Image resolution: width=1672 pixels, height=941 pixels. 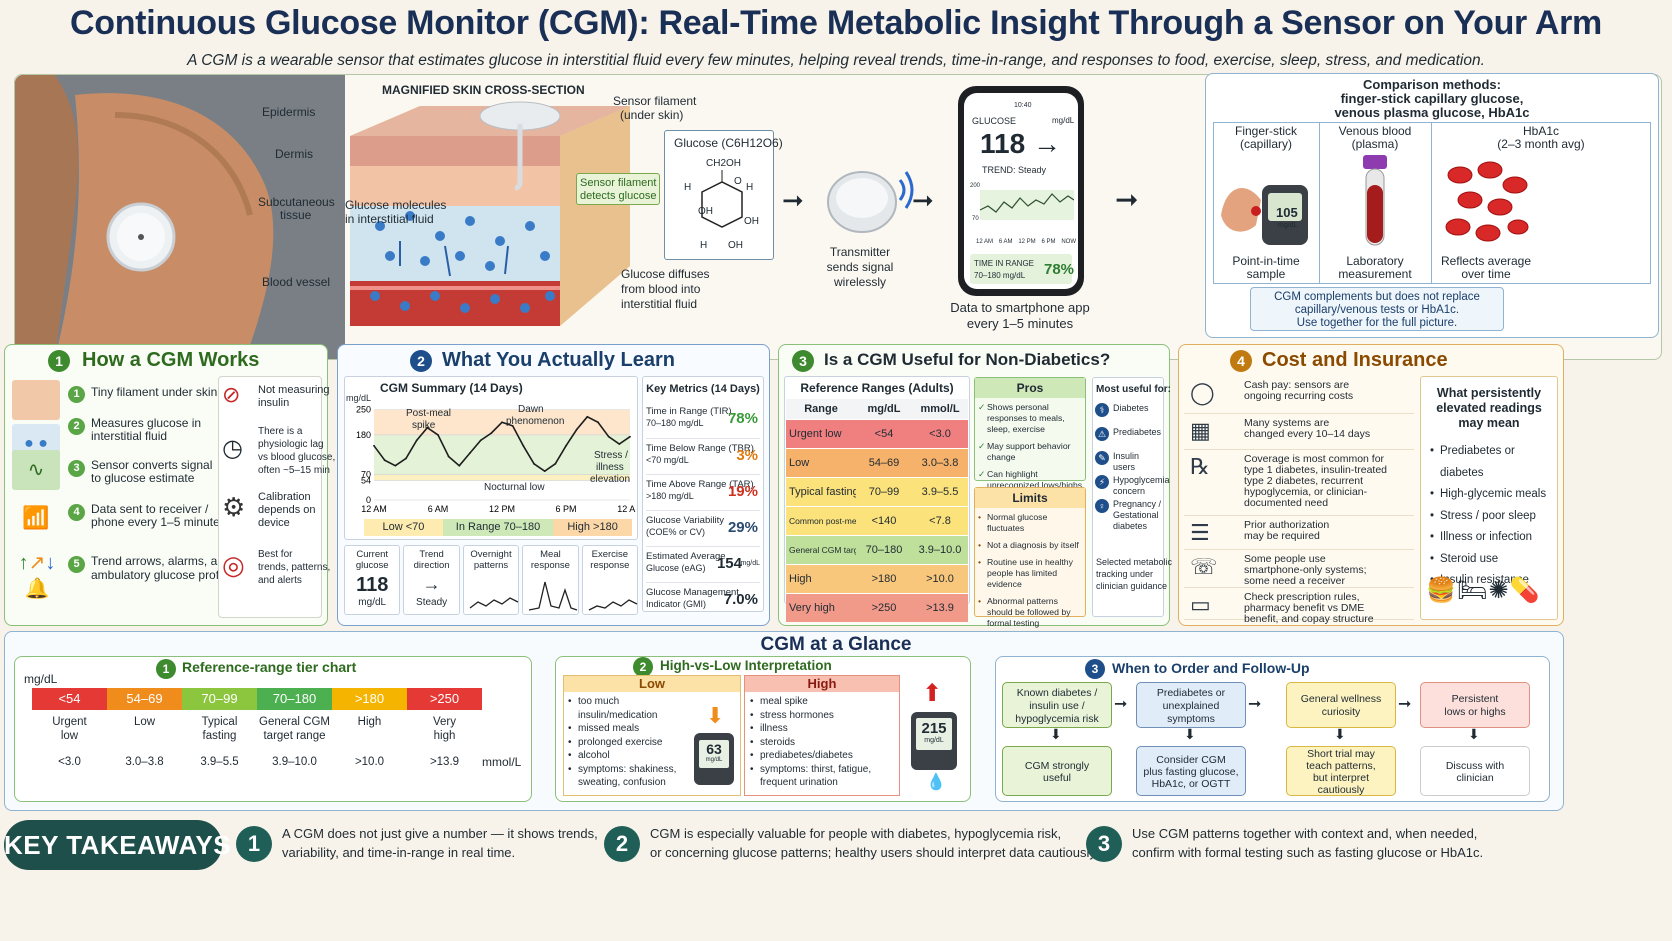 I want to click on meter-unit: mg/dL, so click(x=1288, y=225).